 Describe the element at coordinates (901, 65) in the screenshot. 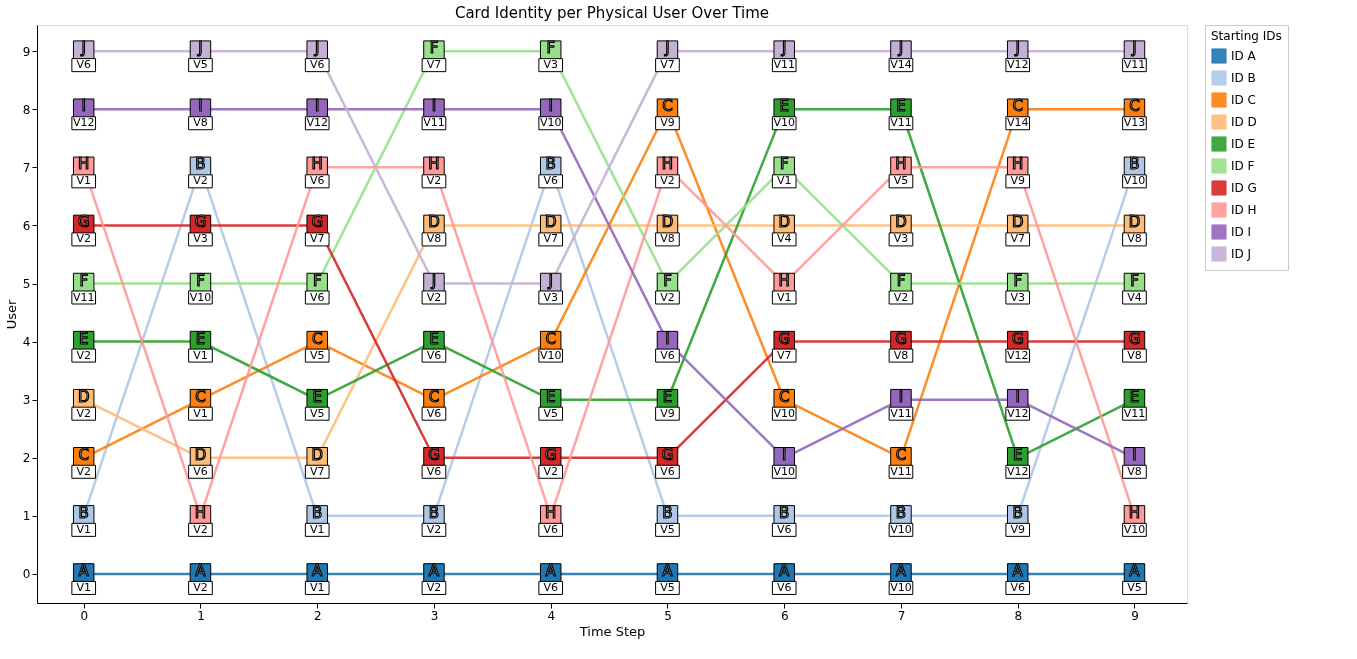

I see `data-label: V14` at that location.